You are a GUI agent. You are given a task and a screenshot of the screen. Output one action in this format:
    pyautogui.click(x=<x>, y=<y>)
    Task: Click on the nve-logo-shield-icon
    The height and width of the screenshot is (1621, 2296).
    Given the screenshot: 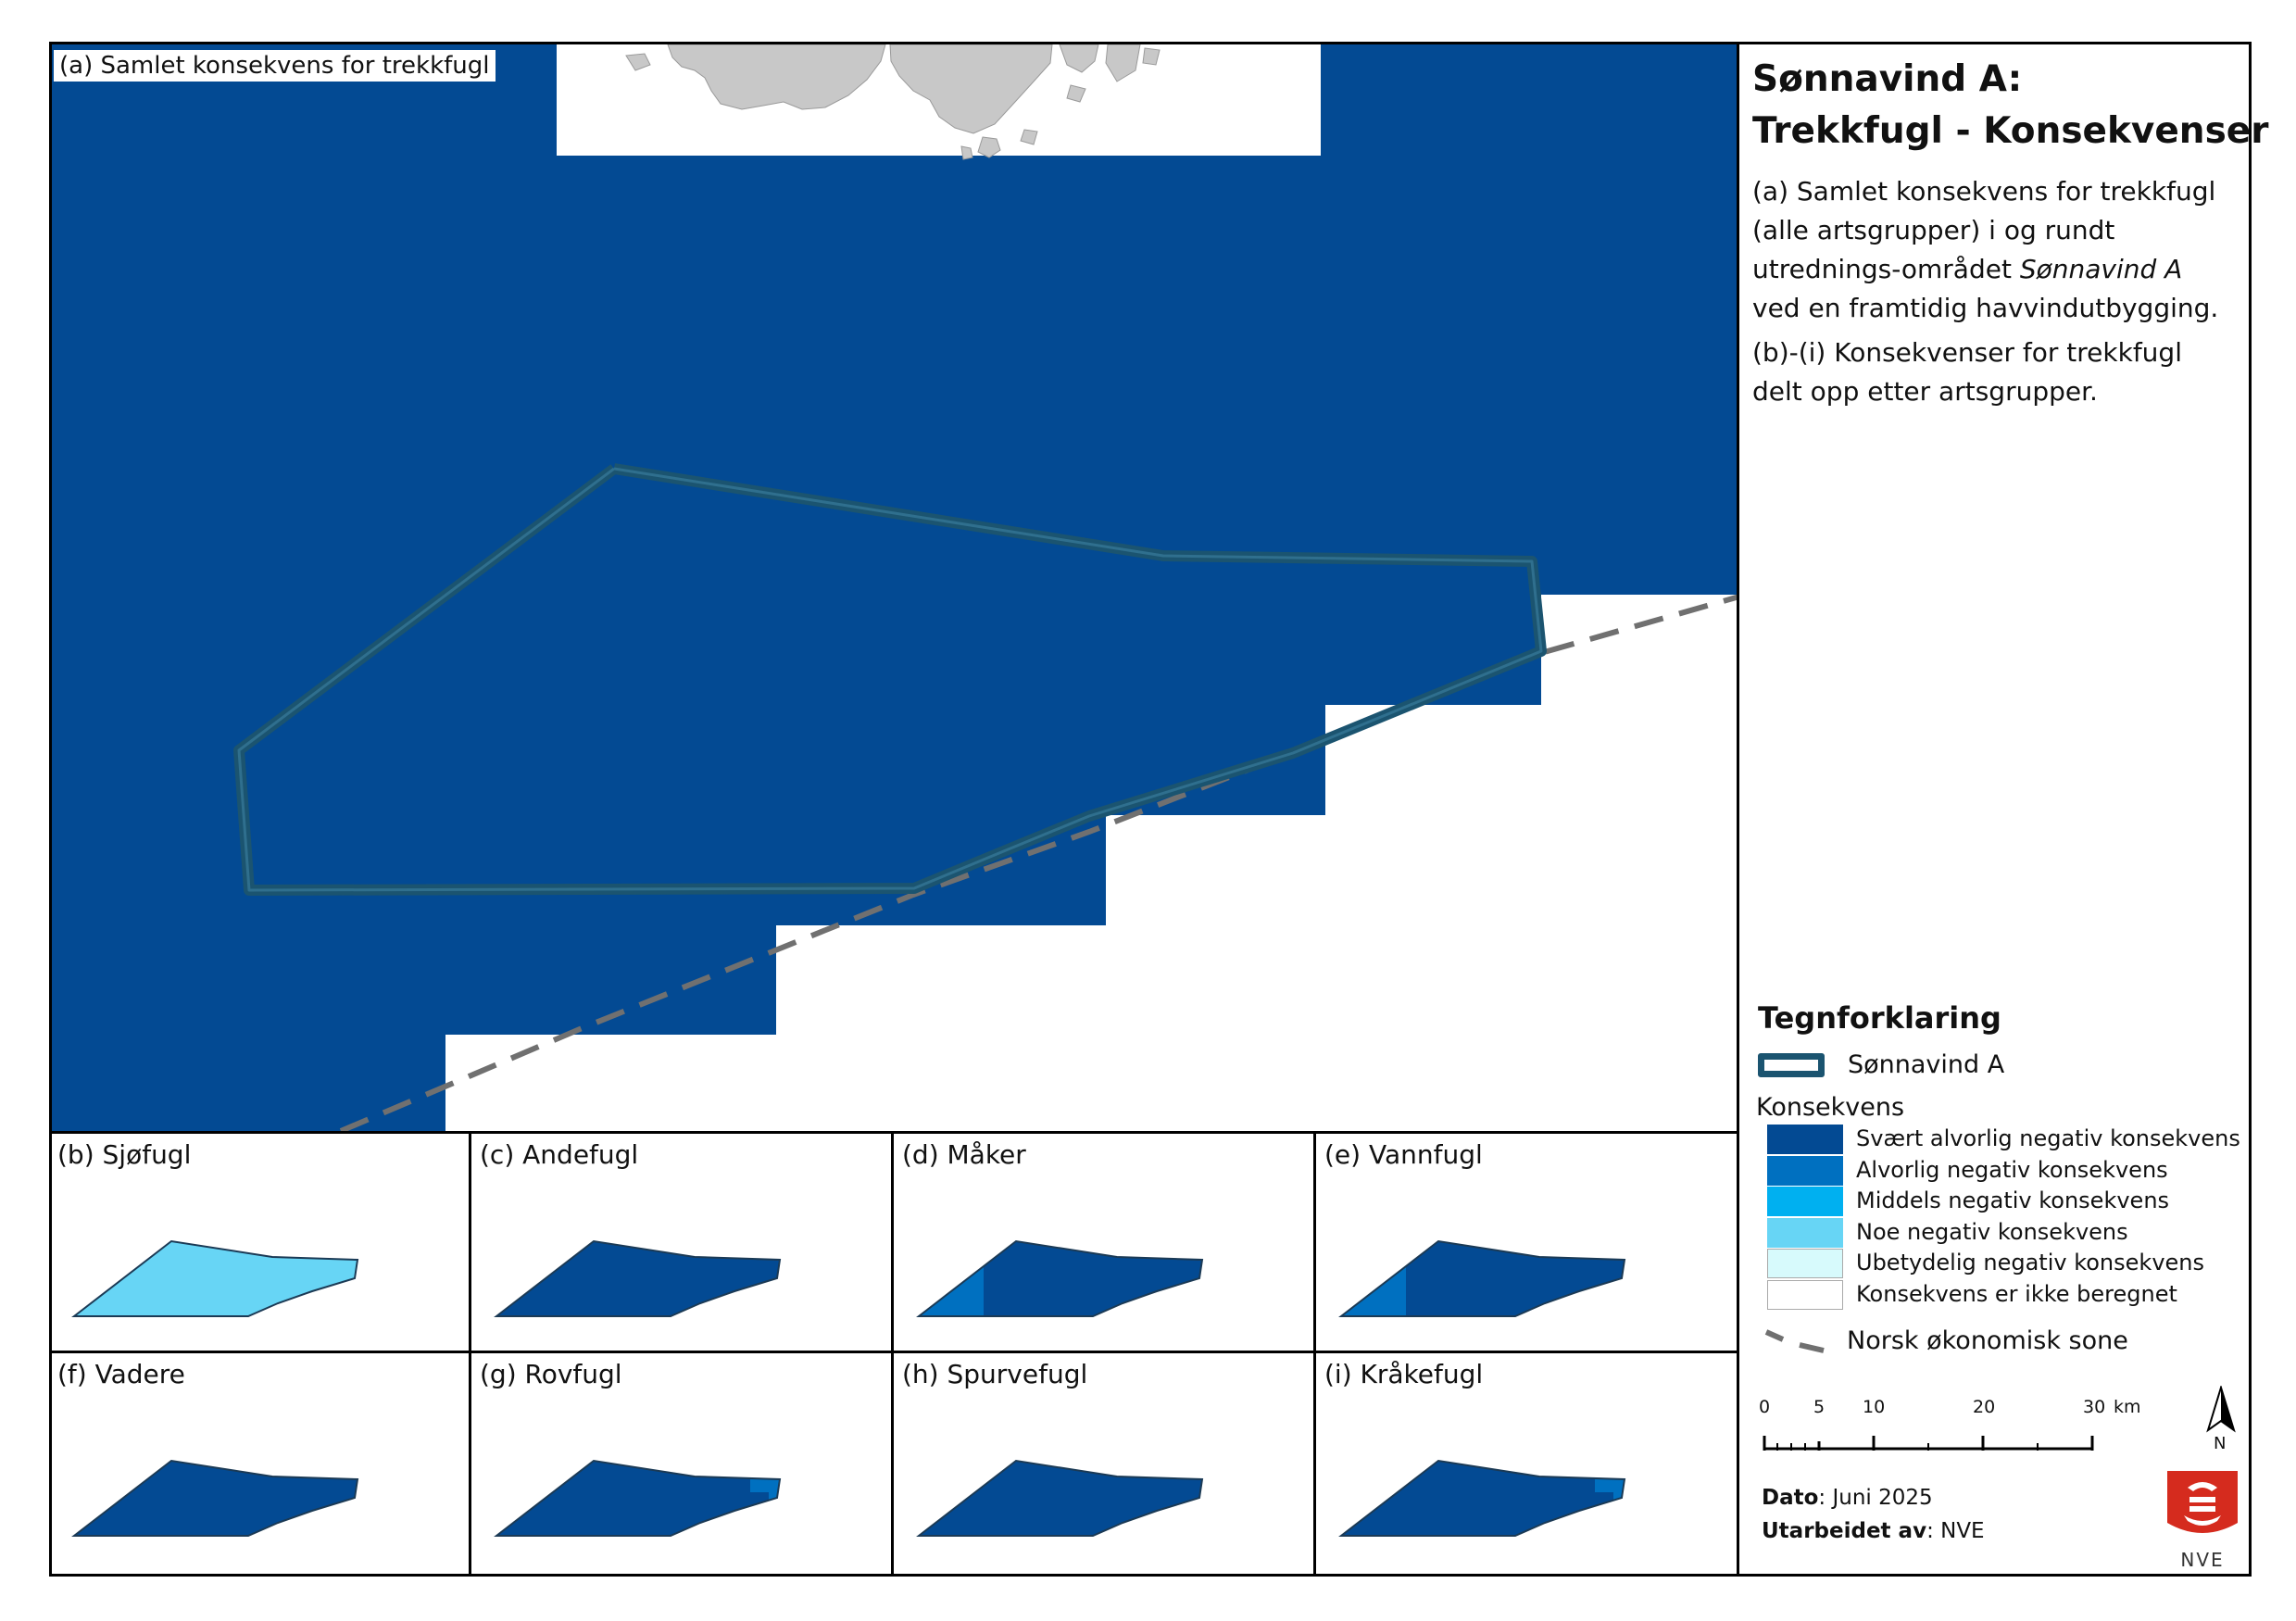 What is the action you would take?
    pyautogui.click(x=2202, y=1502)
    